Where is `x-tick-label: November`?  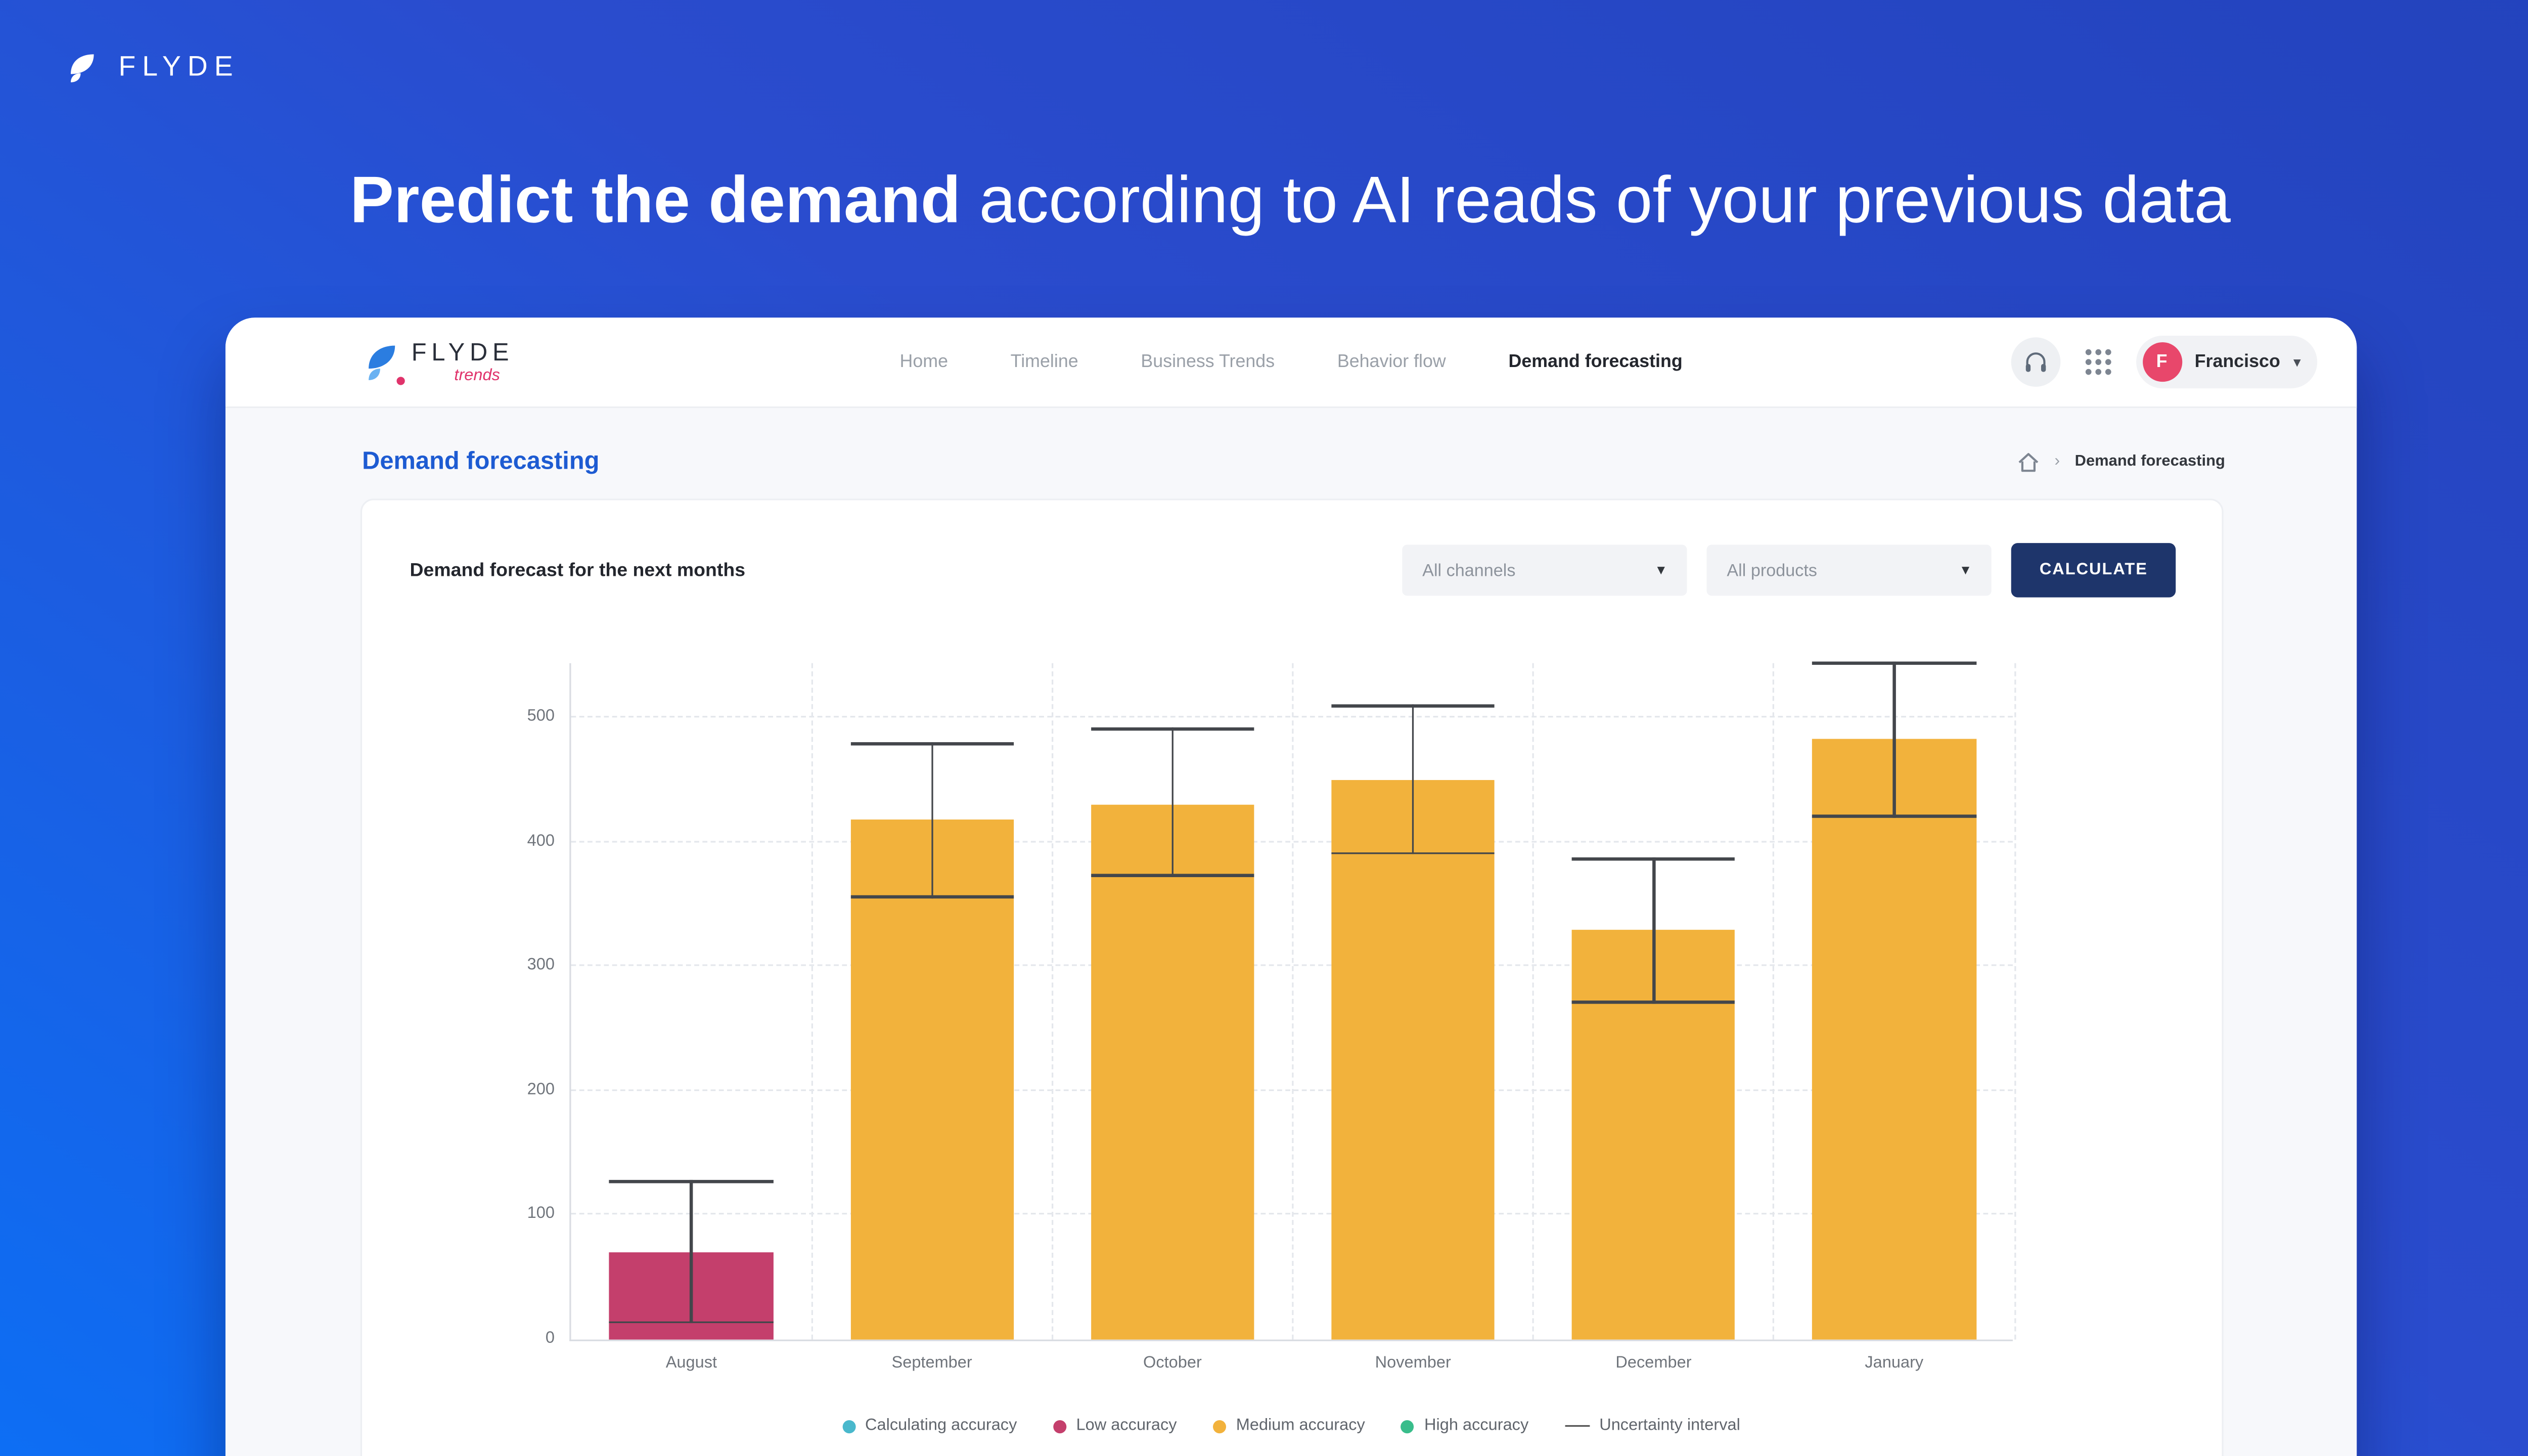 x-tick-label: November is located at coordinates (1413, 1363).